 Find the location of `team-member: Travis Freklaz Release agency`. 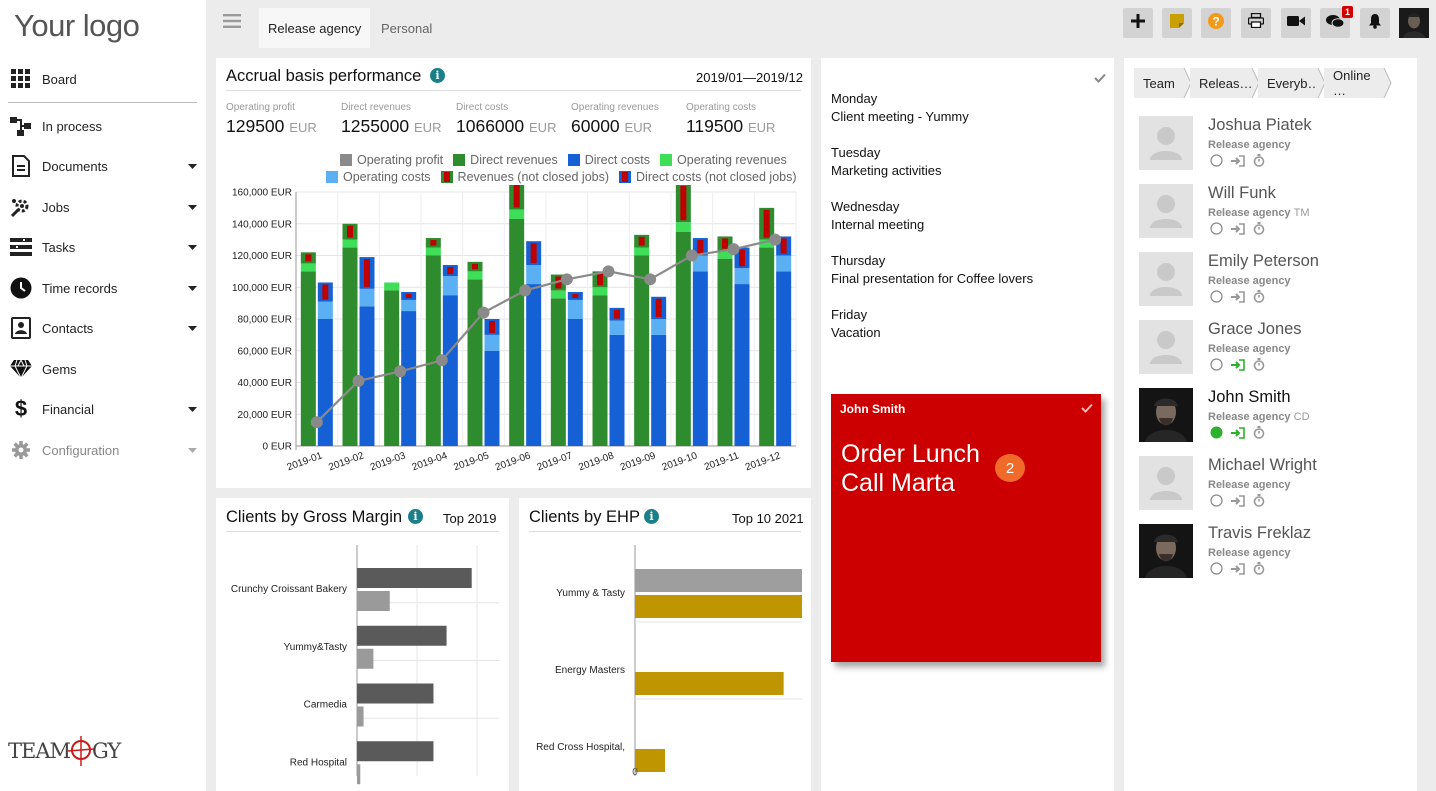

team-member: Travis Freklaz Release agency is located at coordinates (1274, 552).